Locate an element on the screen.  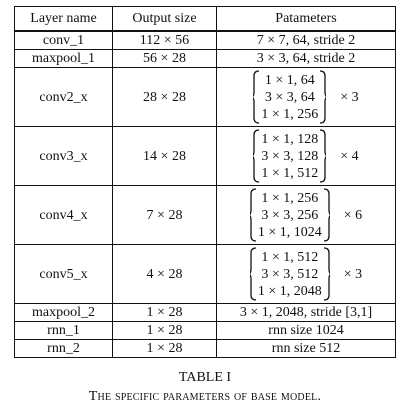
layer-name: conv3_x is located at coordinates (63, 156).